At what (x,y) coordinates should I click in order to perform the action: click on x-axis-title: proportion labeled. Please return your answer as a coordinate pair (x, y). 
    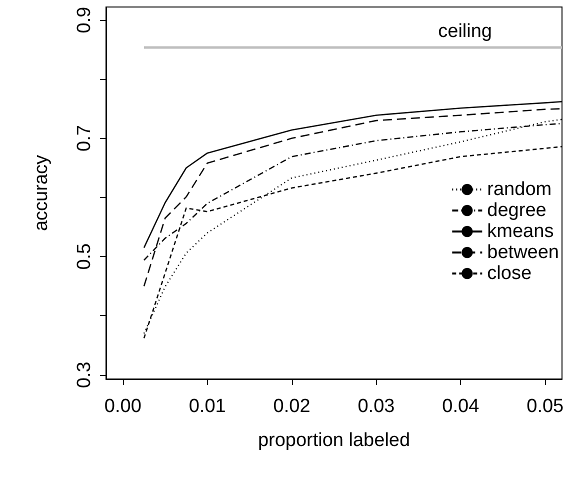
    Looking at the image, I should click on (334, 440).